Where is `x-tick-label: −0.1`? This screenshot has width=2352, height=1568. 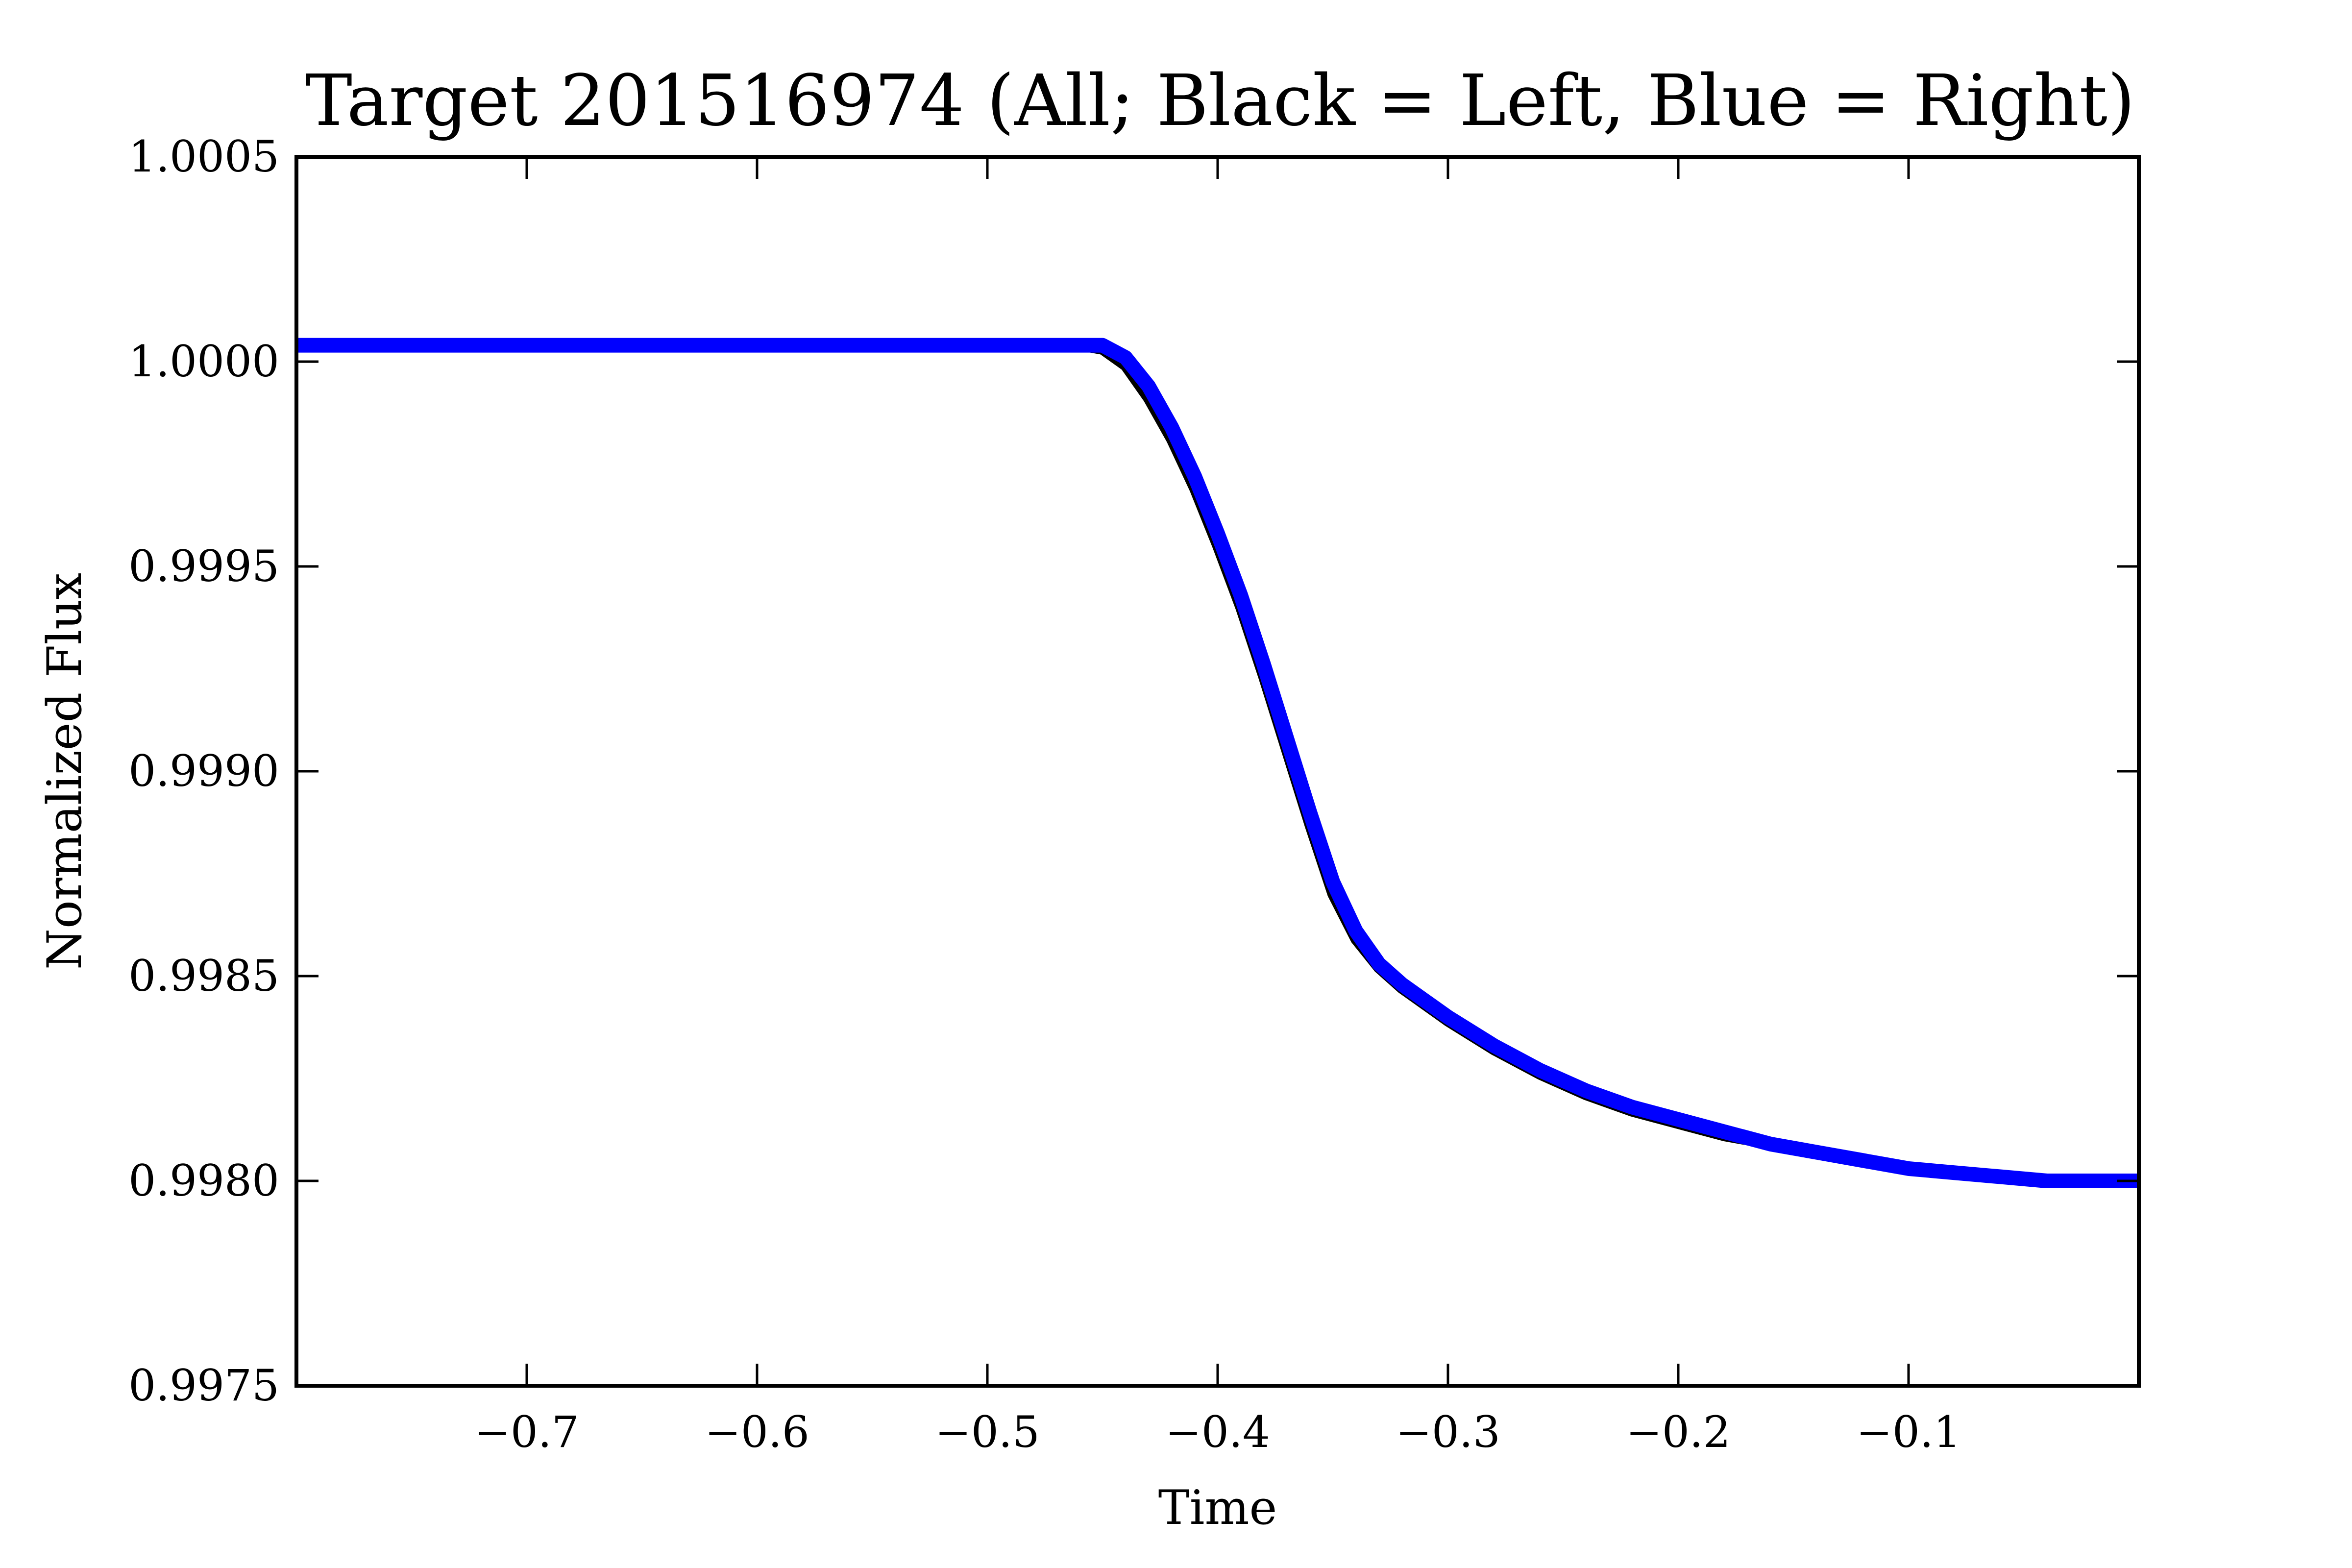 x-tick-label: −0.1 is located at coordinates (1908, 1432).